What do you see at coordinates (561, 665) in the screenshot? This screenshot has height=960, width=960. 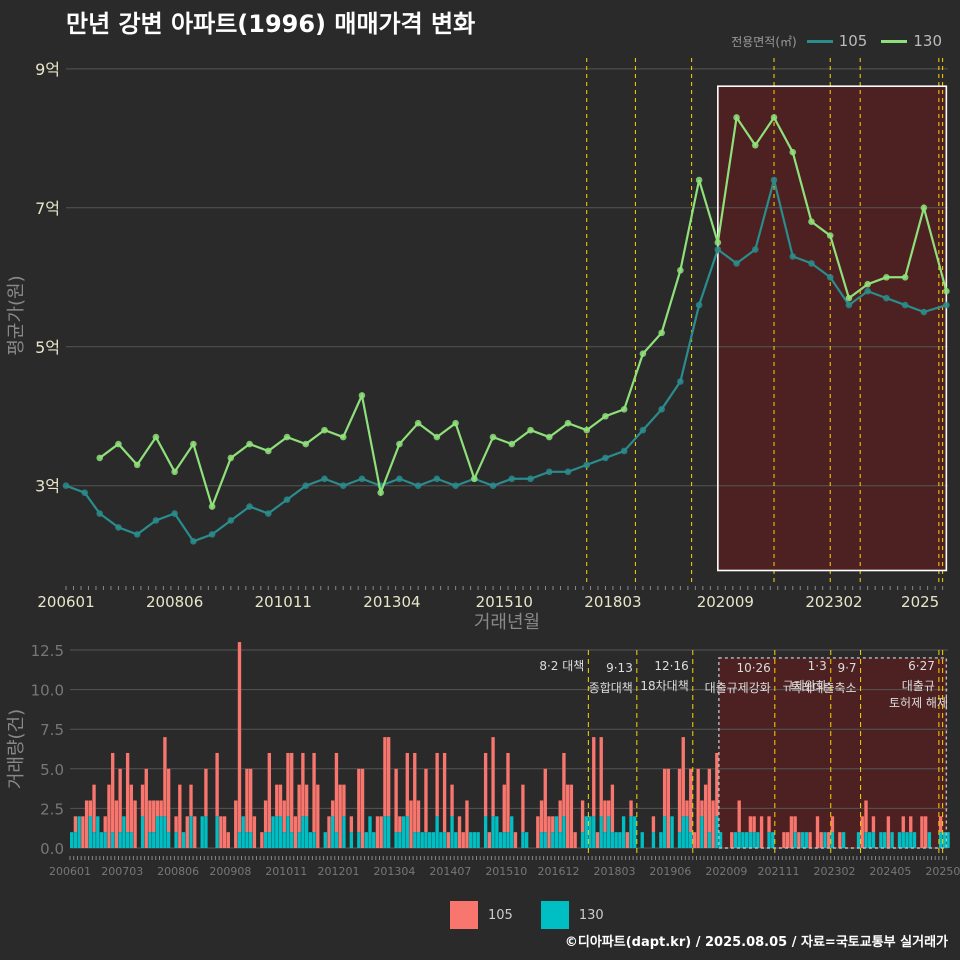 I see `policy-label: 8·2 대책` at bounding box center [561, 665].